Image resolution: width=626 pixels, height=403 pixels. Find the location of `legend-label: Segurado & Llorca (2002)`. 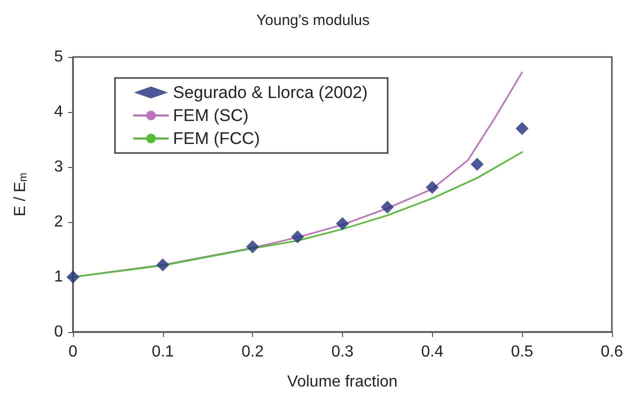

legend-label: Segurado & Llorca (2002) is located at coordinates (270, 92).